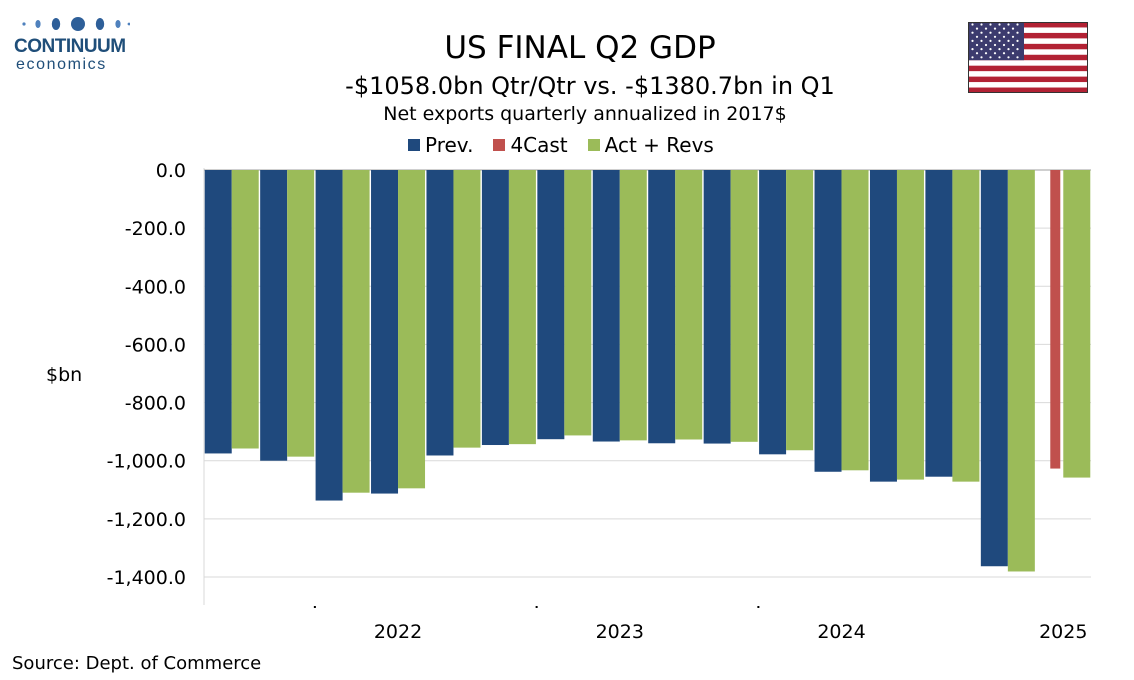  I want to click on continuum-logo: CONTINUUM economics, so click(74, 45).